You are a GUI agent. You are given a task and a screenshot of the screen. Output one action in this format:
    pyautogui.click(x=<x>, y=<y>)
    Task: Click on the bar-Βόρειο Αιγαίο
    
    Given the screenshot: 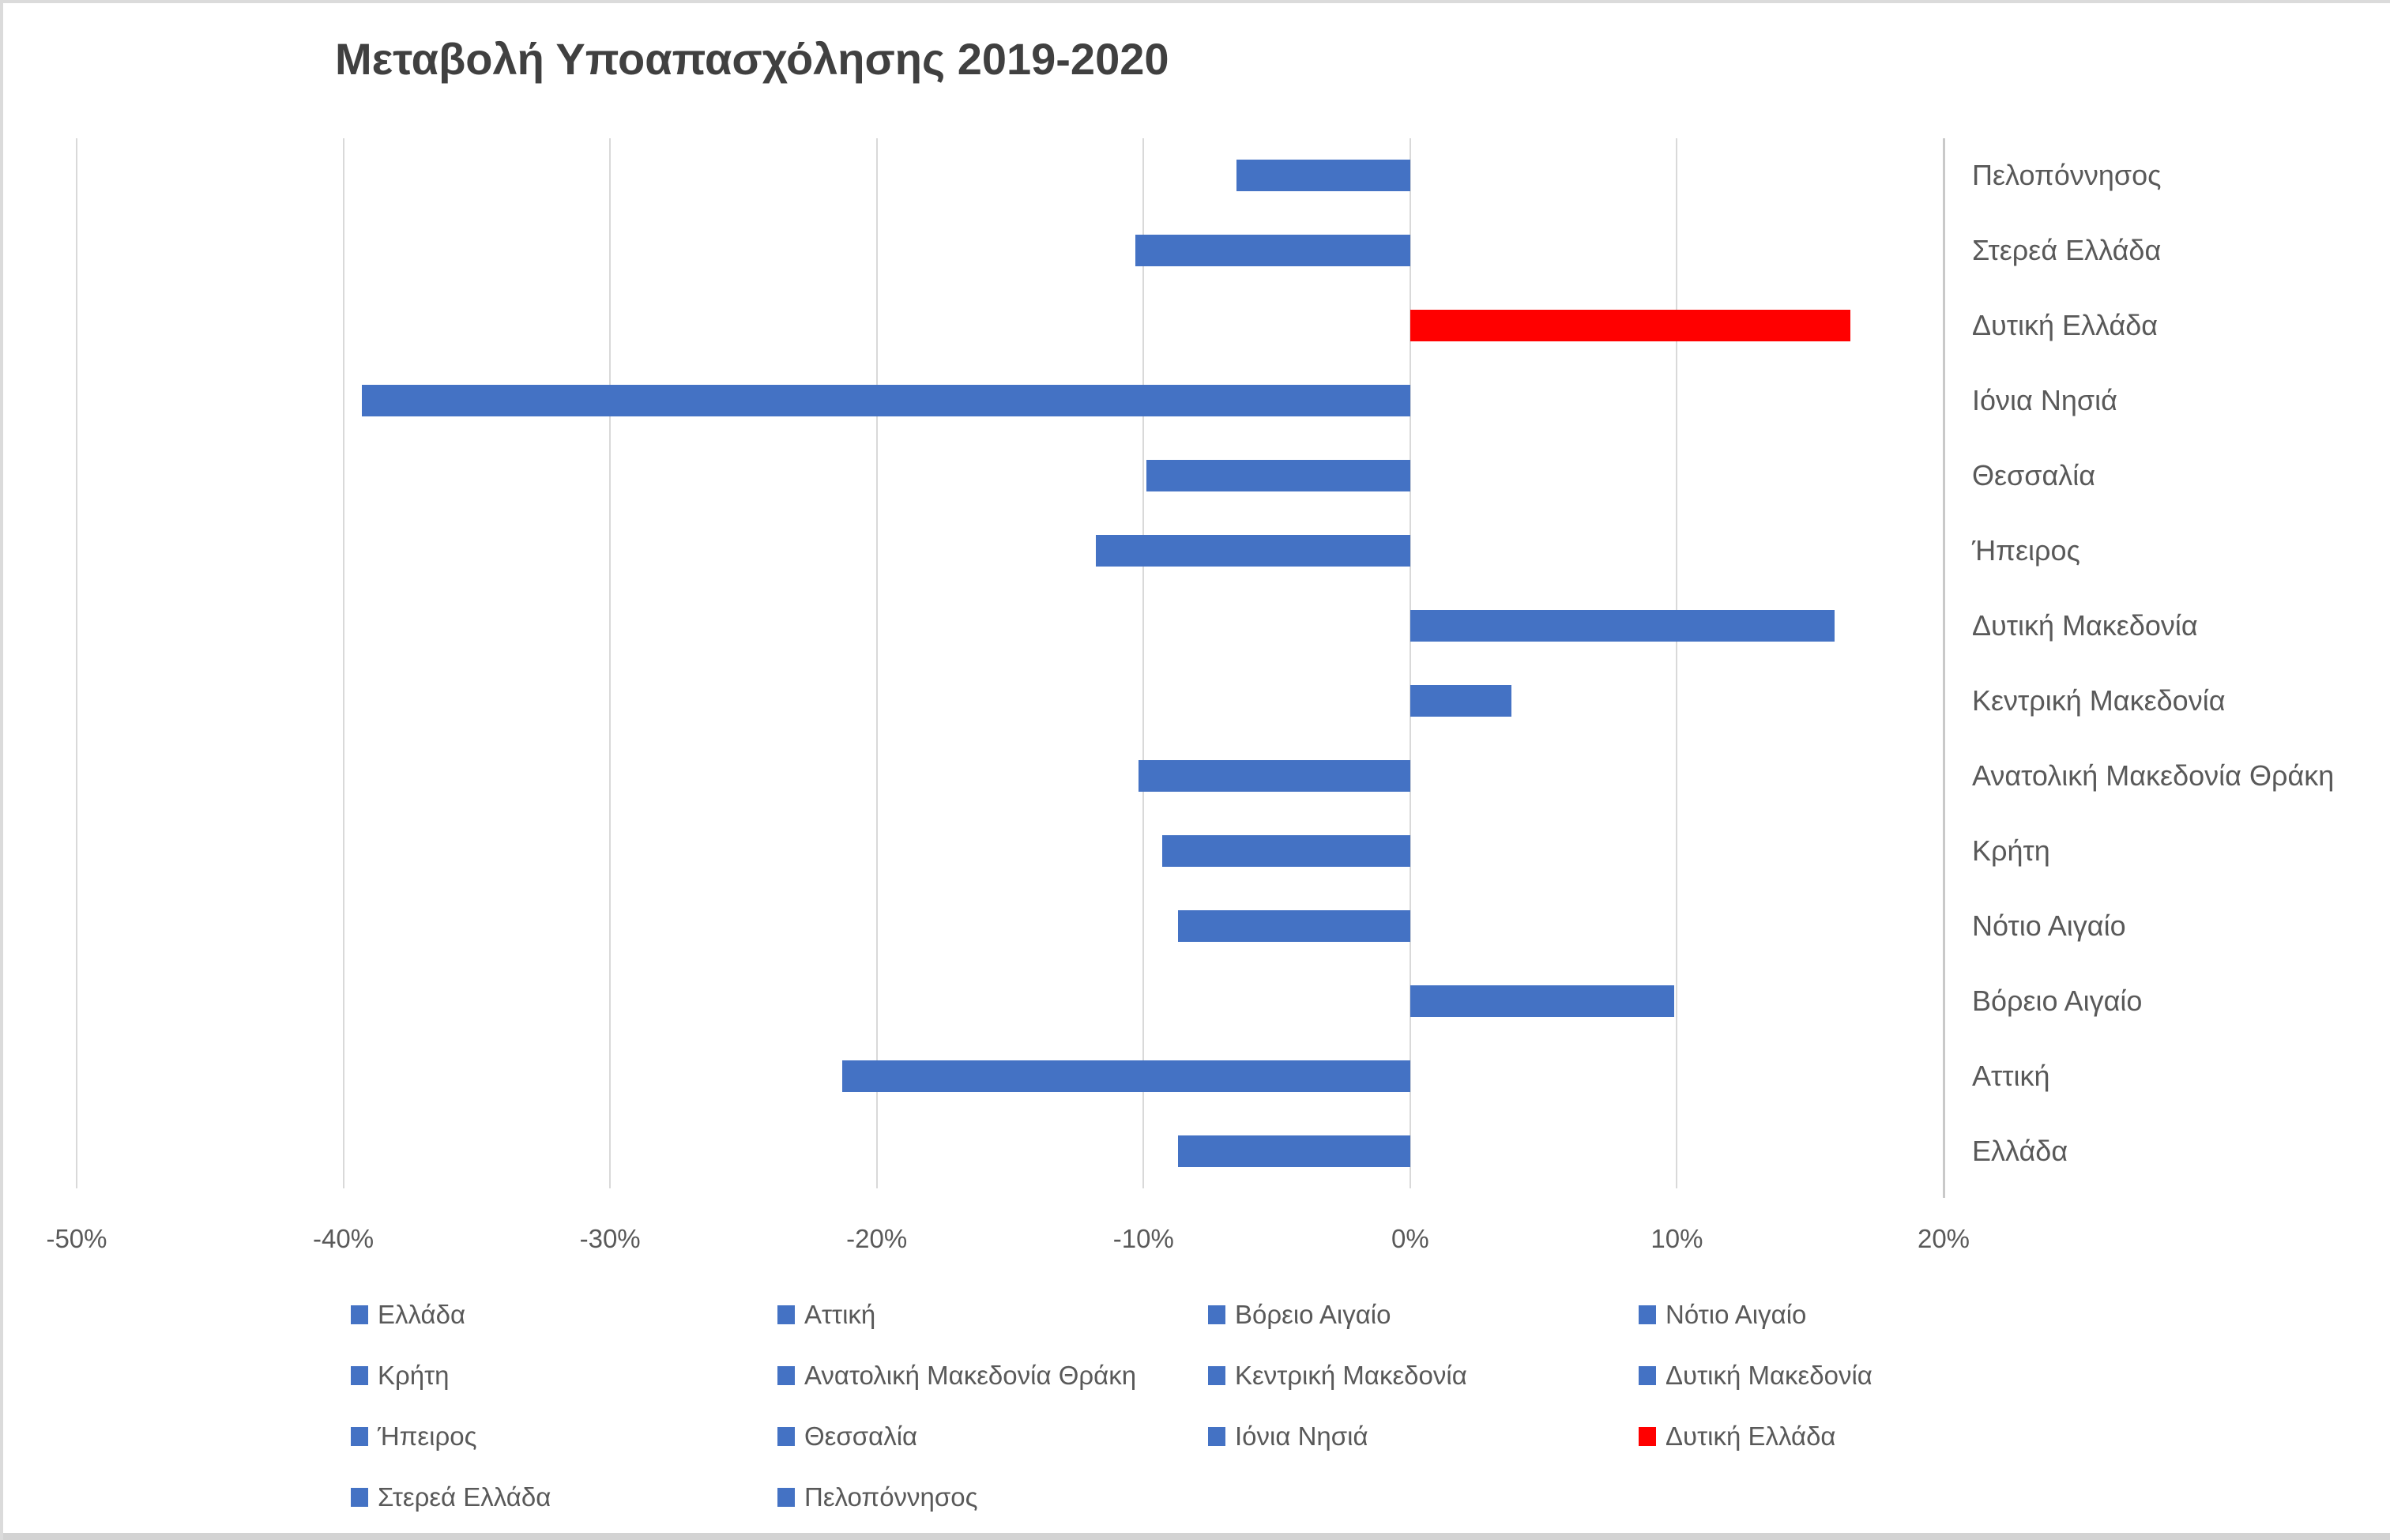 What is the action you would take?
    pyautogui.click(x=1542, y=1001)
    